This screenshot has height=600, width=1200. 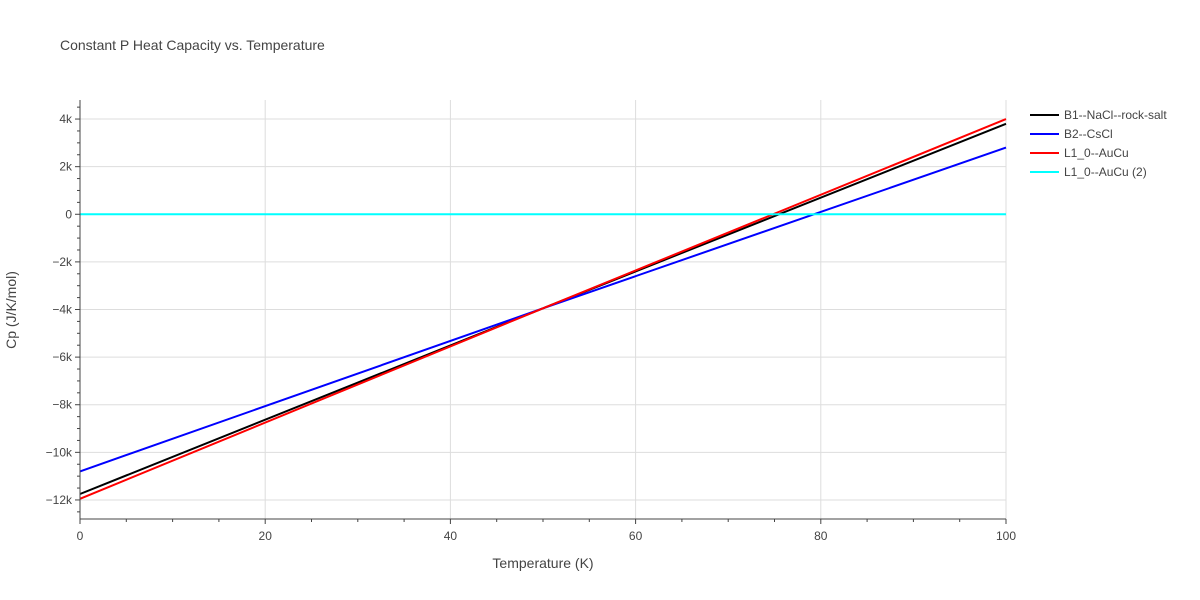 I want to click on legend-label: B1--NaCl--rock-salt, so click(x=1115, y=115).